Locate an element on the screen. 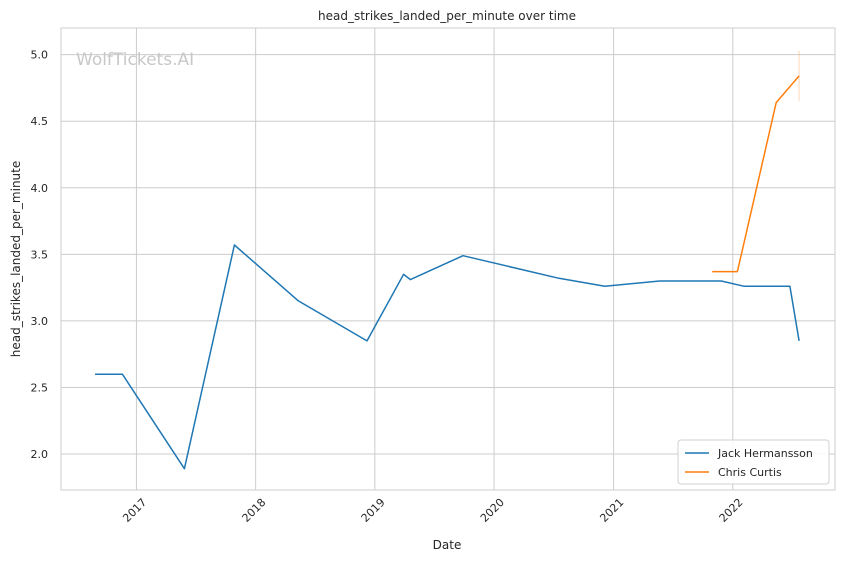 This screenshot has height=561, width=844. y-tick-label: 2.0 is located at coordinates (40, 454).